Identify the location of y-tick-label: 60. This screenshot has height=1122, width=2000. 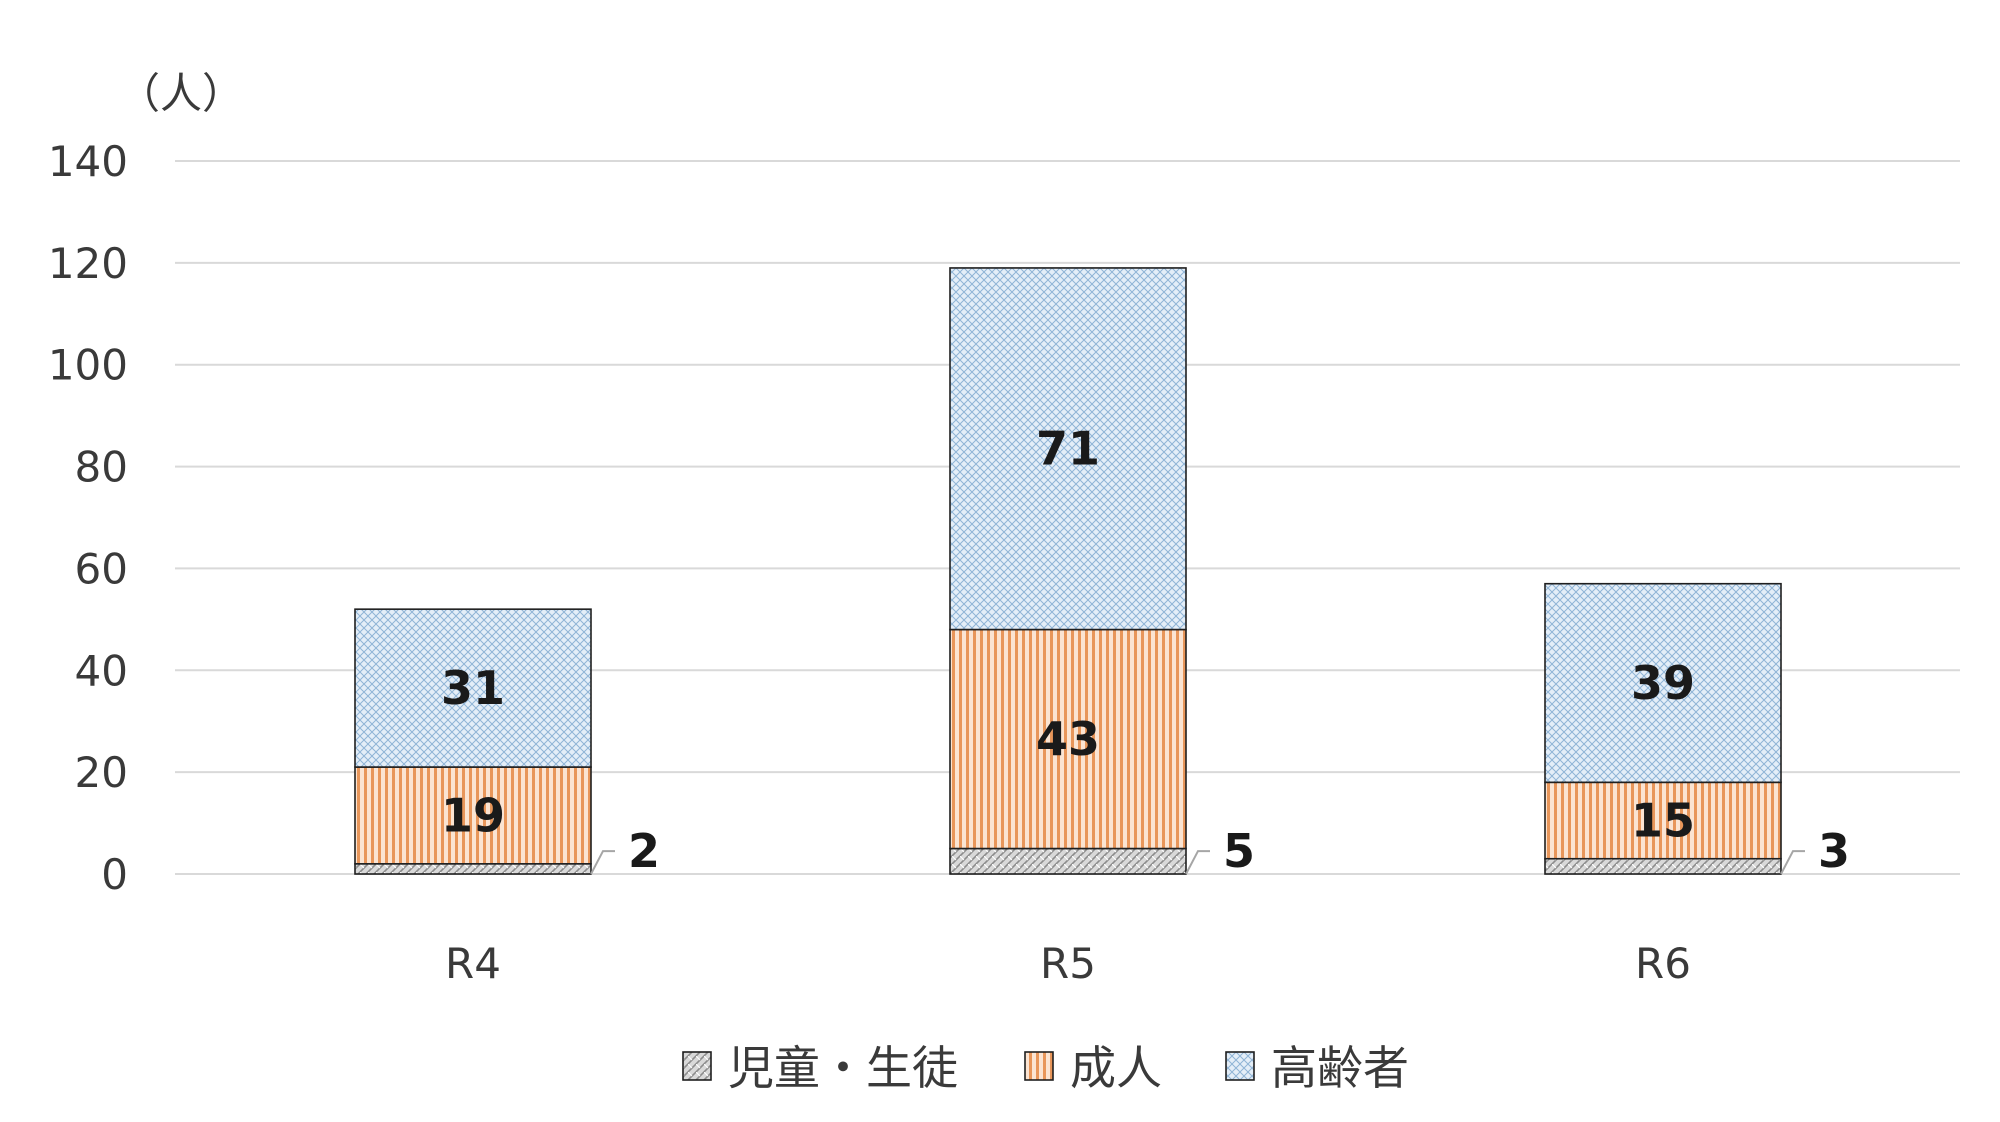
(101, 568).